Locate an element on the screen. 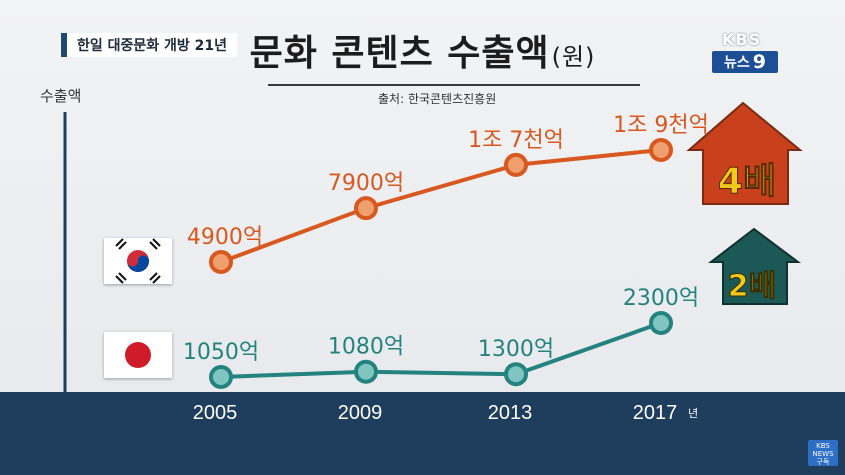 The width and height of the screenshot is (845, 475). japan-growth-arrow is located at coordinates (754, 266).